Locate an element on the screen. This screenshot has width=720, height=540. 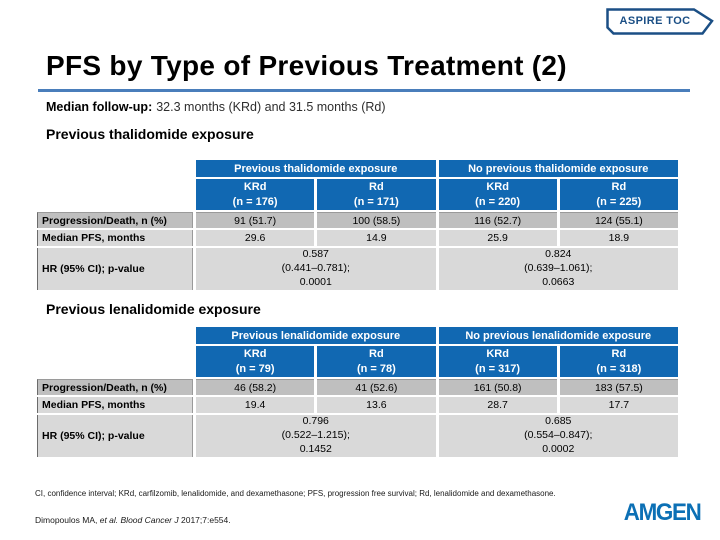
hr-pvalue: 0.1452 is located at coordinates (315, 448).